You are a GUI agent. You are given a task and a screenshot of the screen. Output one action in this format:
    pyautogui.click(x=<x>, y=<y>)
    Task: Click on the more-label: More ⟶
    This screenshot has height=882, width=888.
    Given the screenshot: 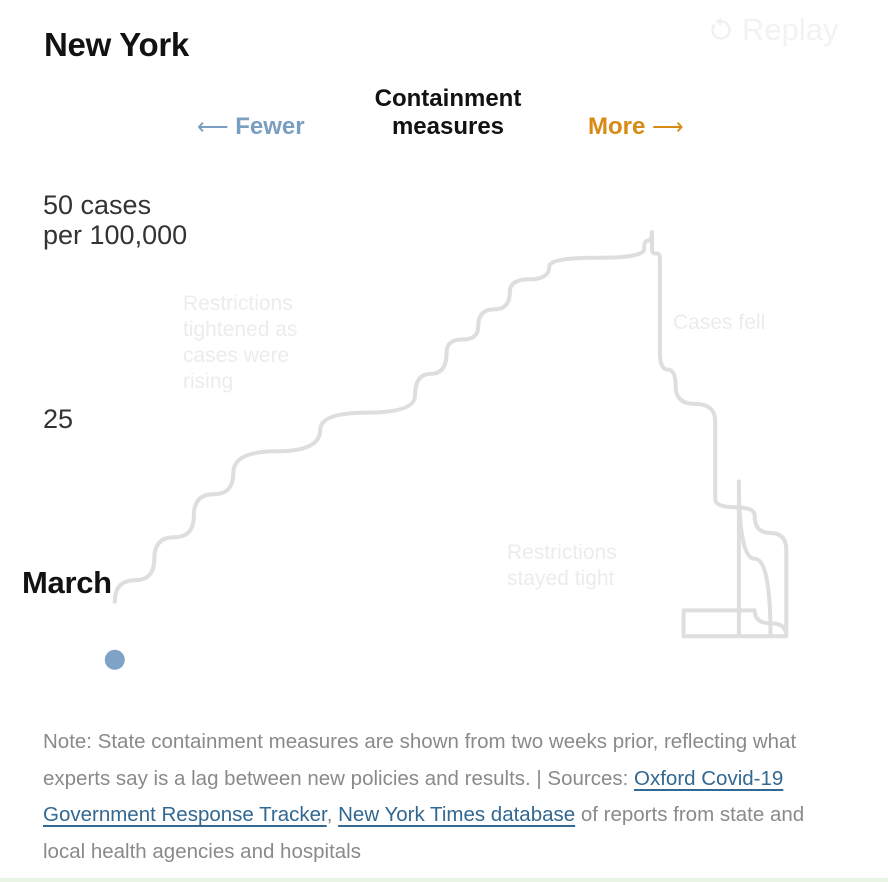 What is the action you would take?
    pyautogui.click(x=636, y=127)
    